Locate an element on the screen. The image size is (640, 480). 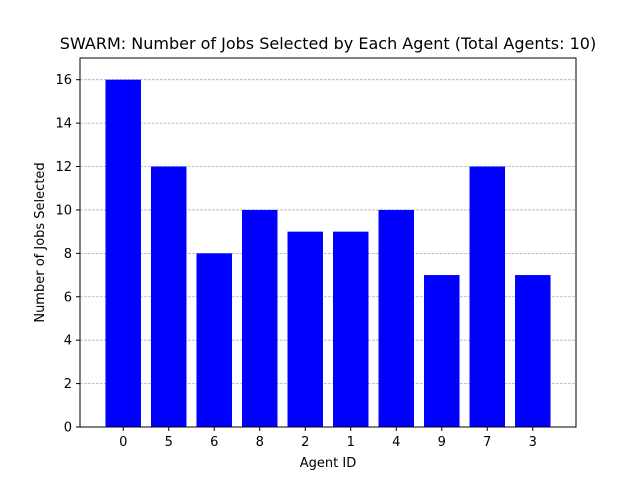
x-axis-ticks: 0 5 6 8 2 1 4 9 7 3 is located at coordinates (328, 438).